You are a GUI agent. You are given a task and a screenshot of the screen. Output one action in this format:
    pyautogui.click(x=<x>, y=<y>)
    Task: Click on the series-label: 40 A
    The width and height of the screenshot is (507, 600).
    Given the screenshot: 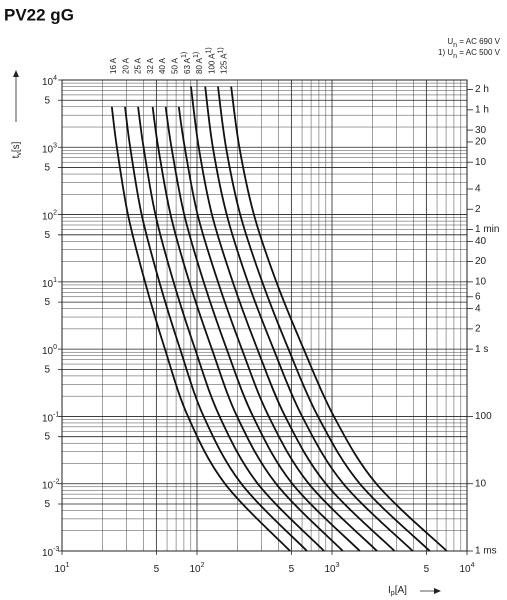 What is the action you would take?
    pyautogui.click(x=162, y=65)
    